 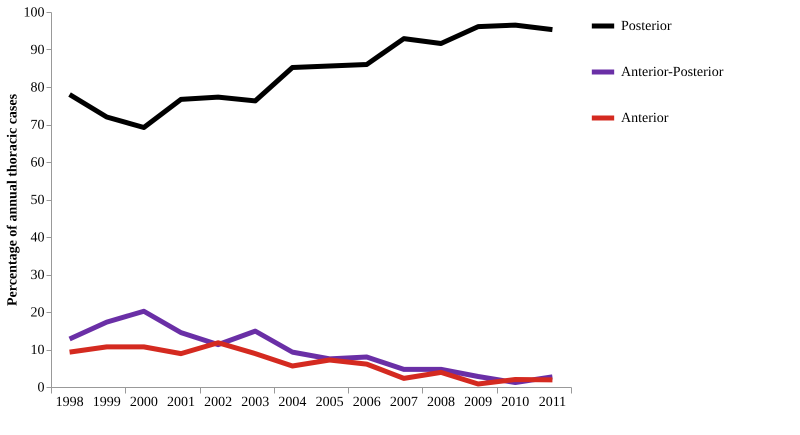 What do you see at coordinates (144, 402) in the screenshot?
I see `x-tick-label: 2000` at bounding box center [144, 402].